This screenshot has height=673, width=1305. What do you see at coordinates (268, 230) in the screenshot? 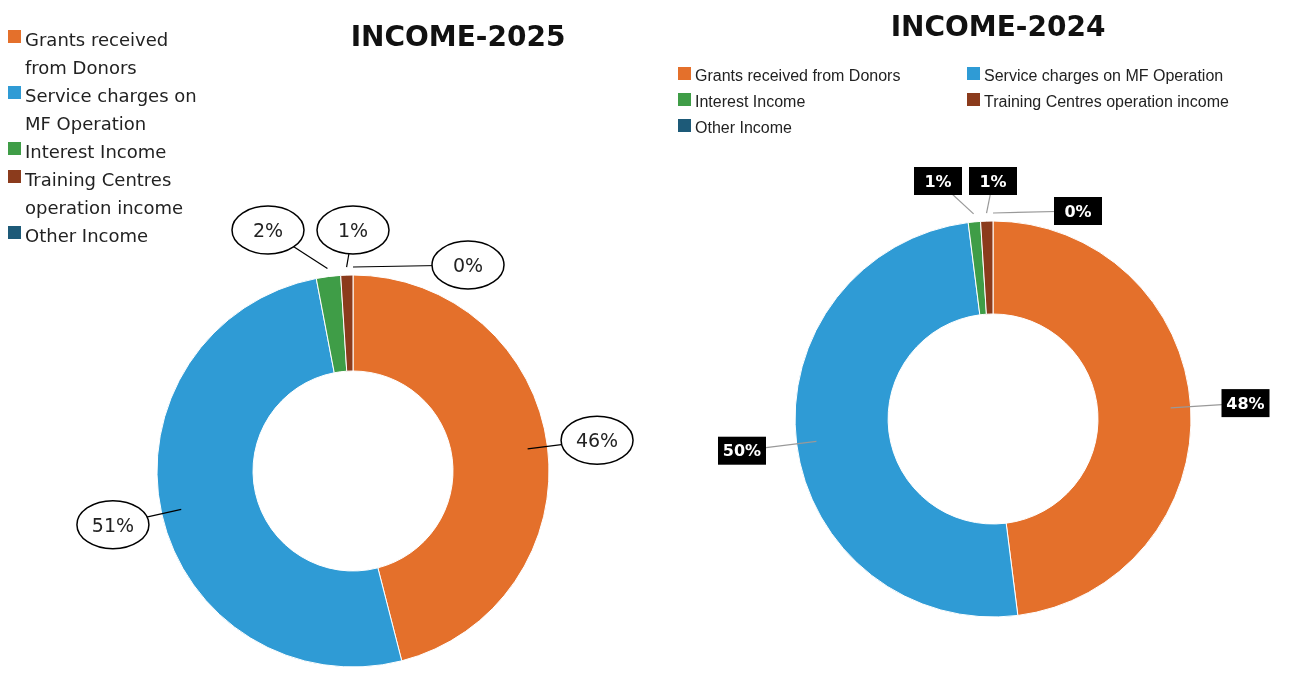
I see `data-label: 2%` at bounding box center [268, 230].